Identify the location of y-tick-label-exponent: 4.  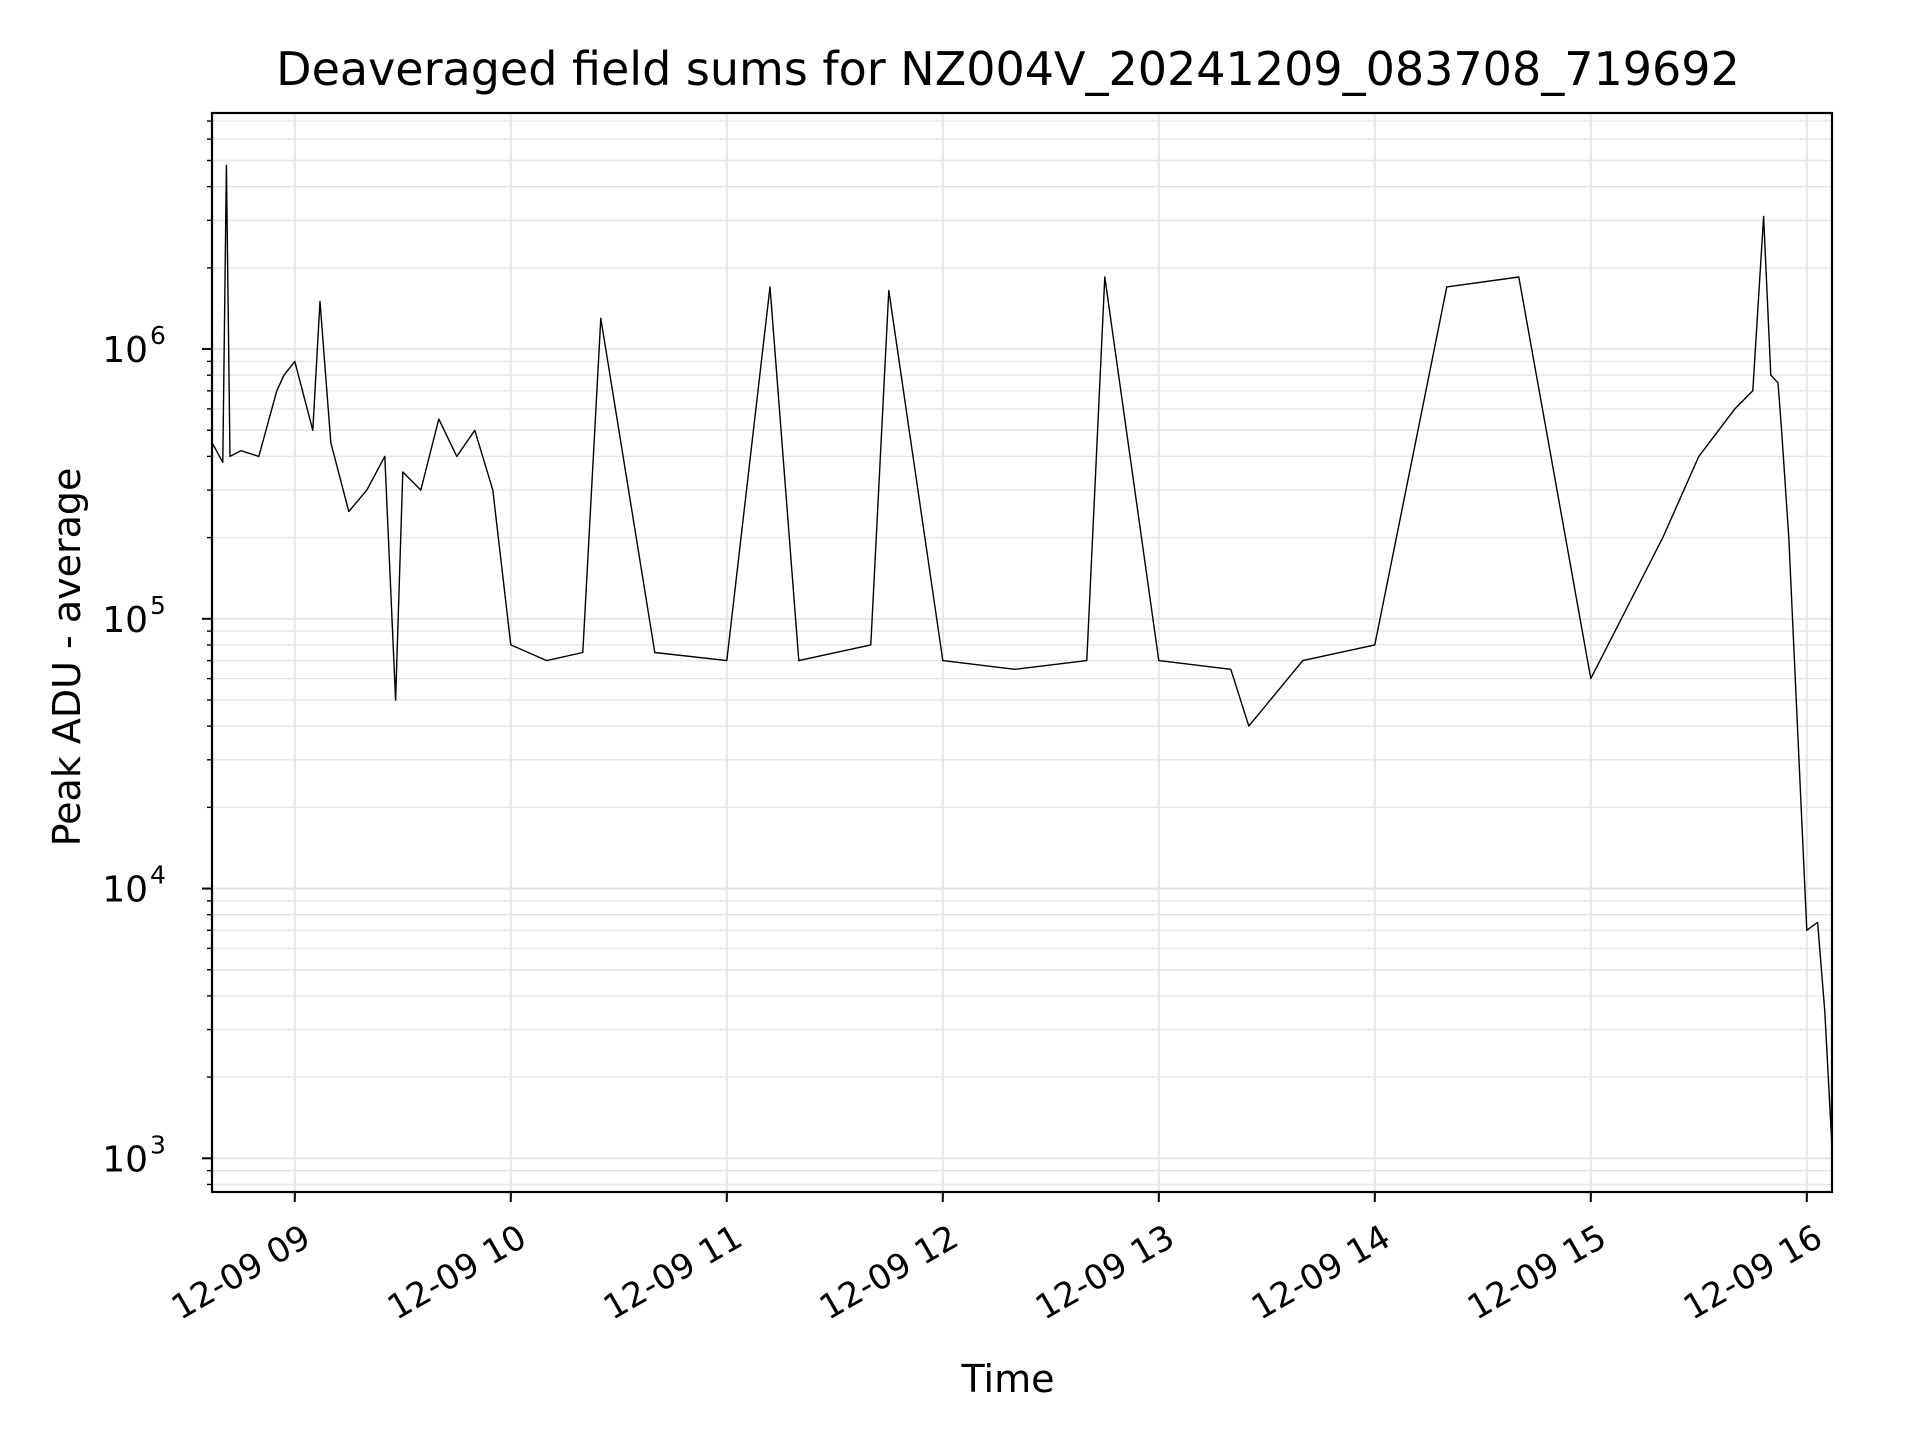
(158, 875).